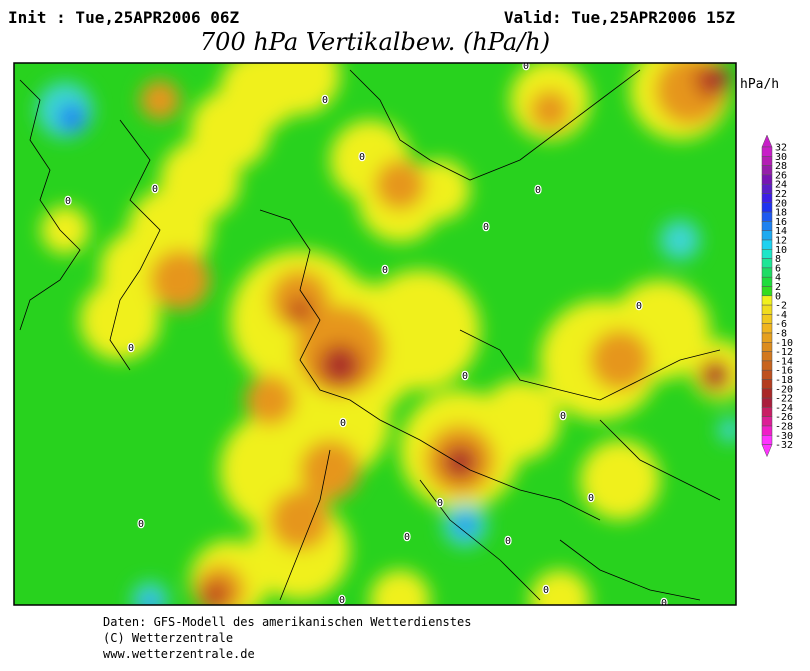 The image size is (810, 671). Describe the element at coordinates (784, 352) in the screenshot. I see `colorbar-label: -12` at that location.